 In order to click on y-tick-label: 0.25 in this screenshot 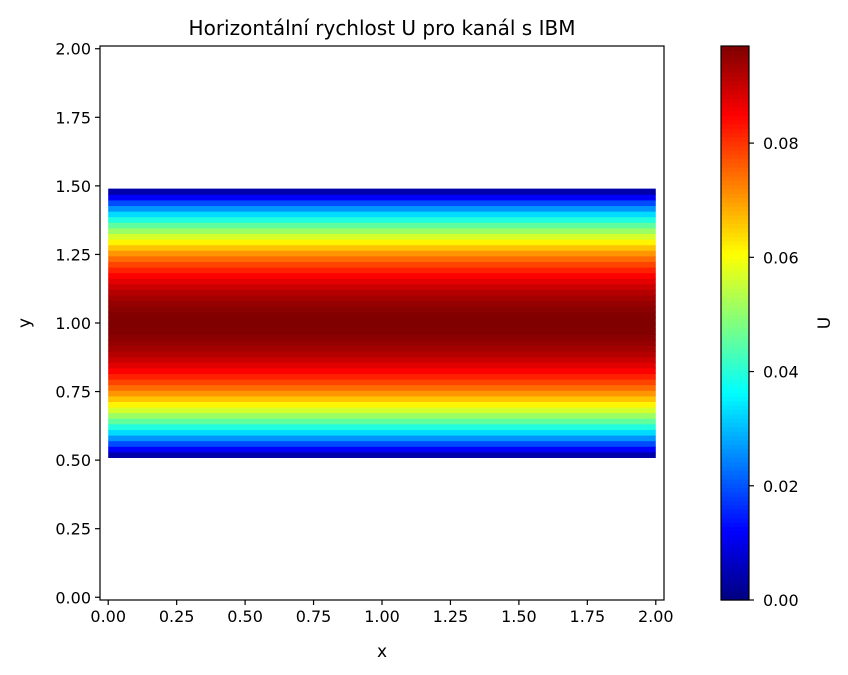, I will do `click(73, 529)`.